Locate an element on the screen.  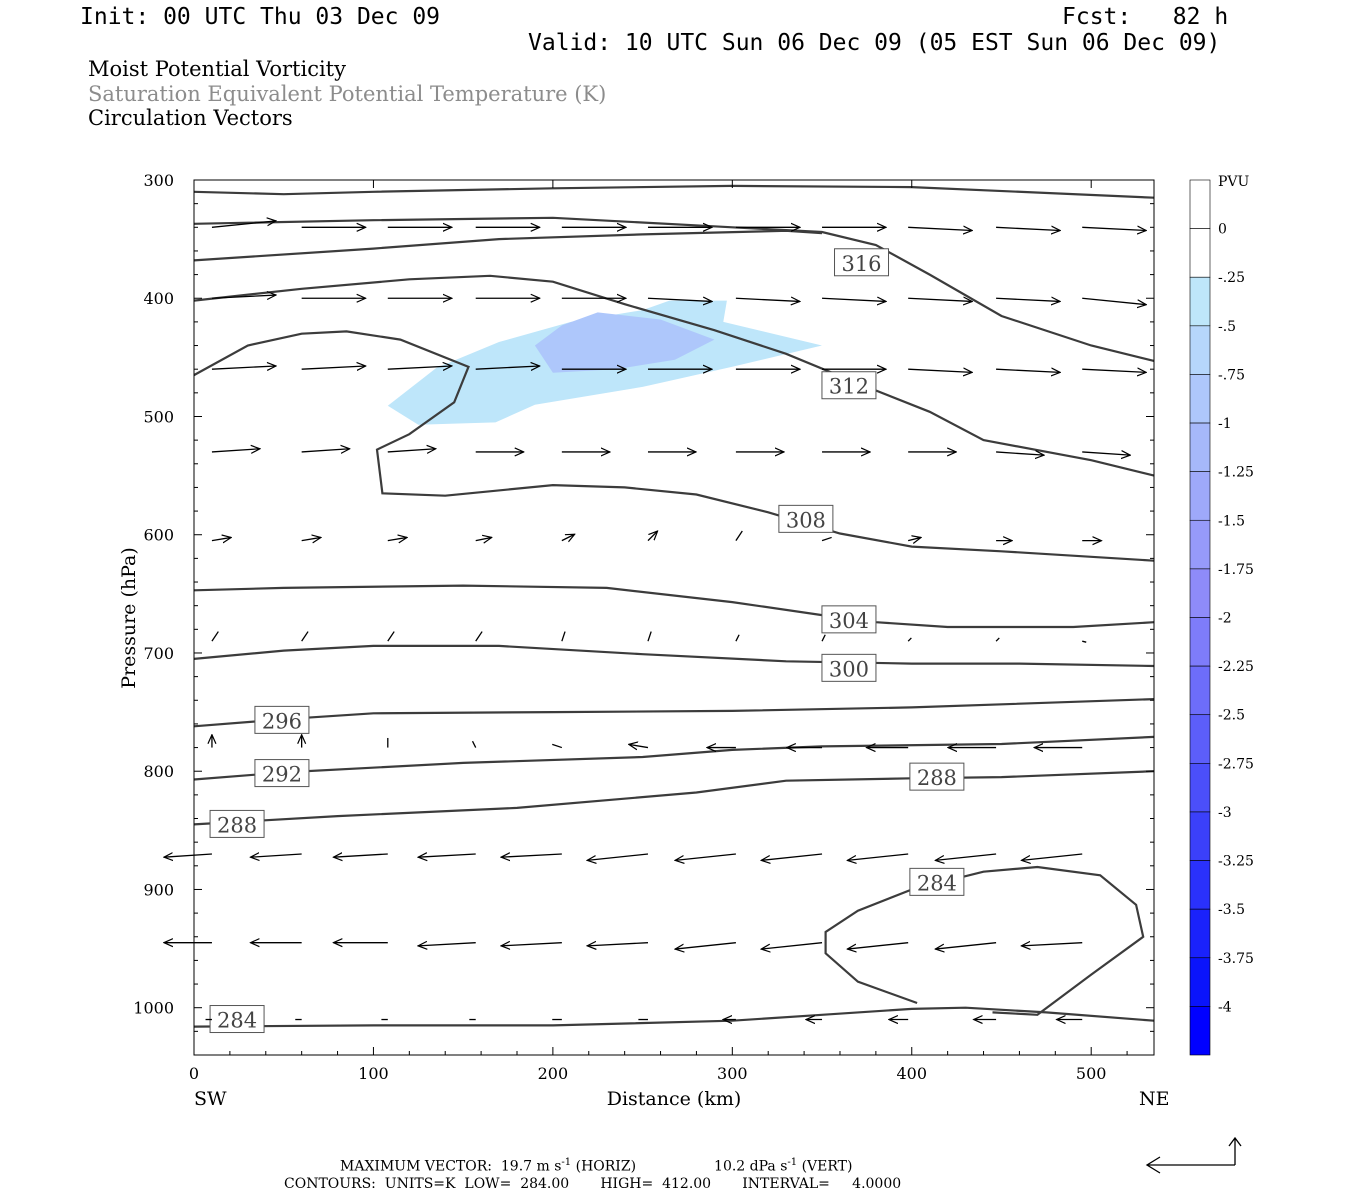
y-tick-label: 500 is located at coordinates (158, 416).